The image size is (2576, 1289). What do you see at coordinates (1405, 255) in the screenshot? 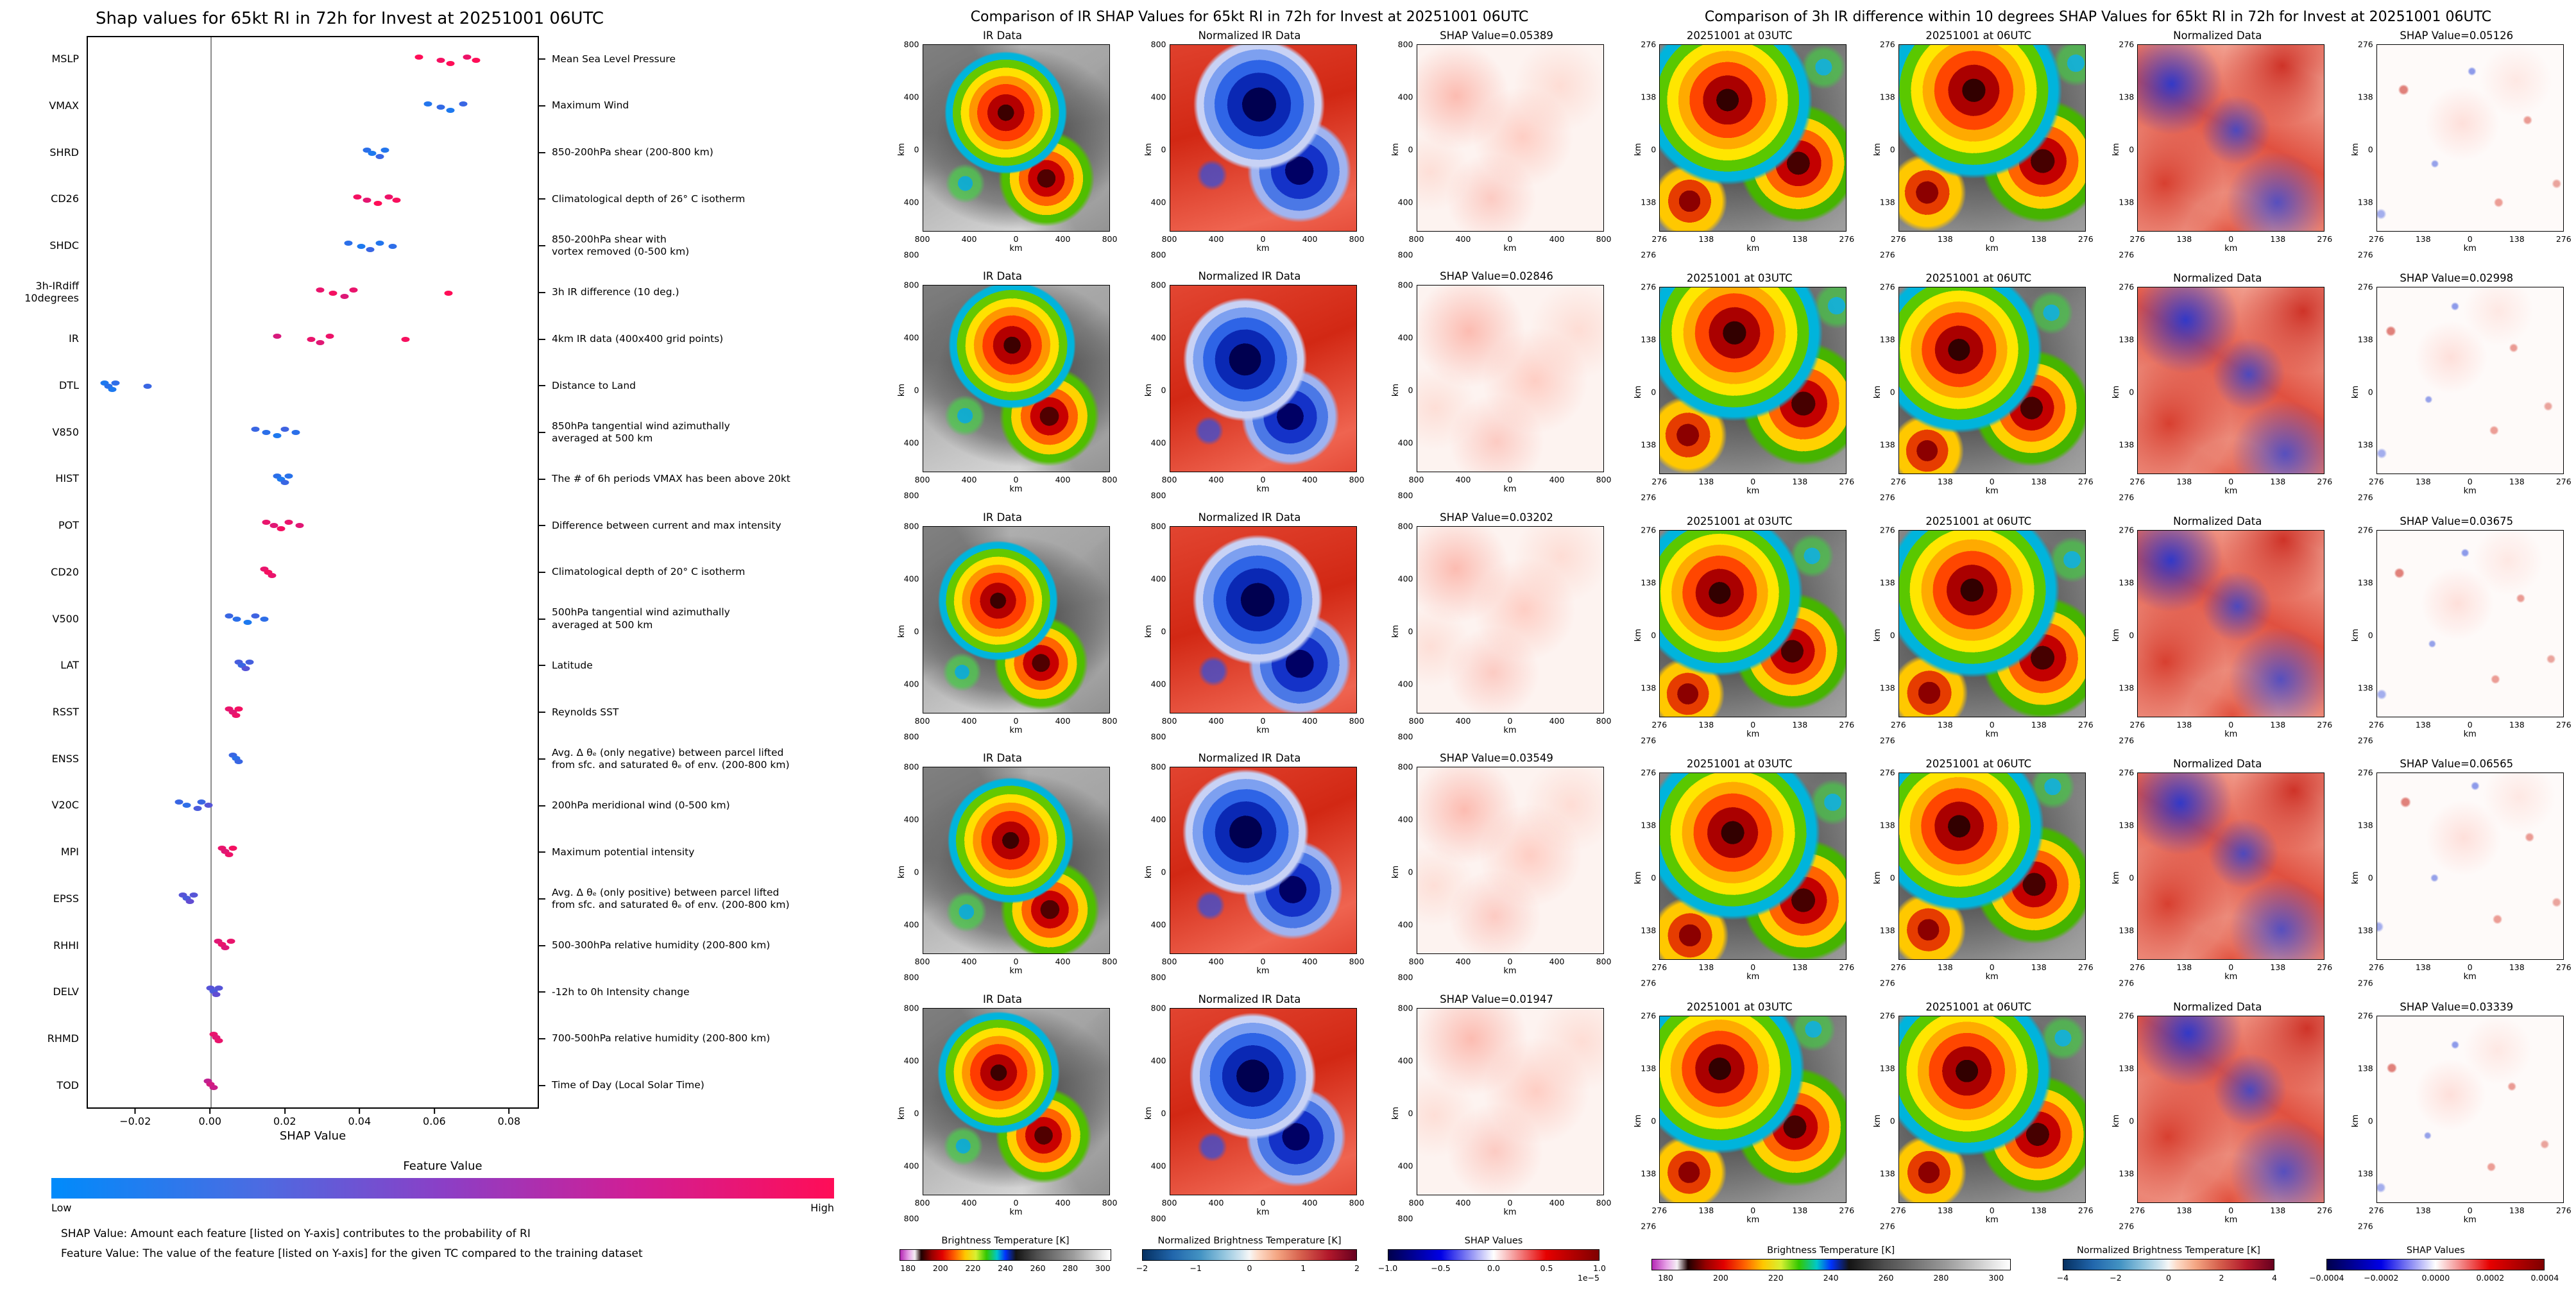
I see `y-tick-label: 800` at bounding box center [1405, 255].